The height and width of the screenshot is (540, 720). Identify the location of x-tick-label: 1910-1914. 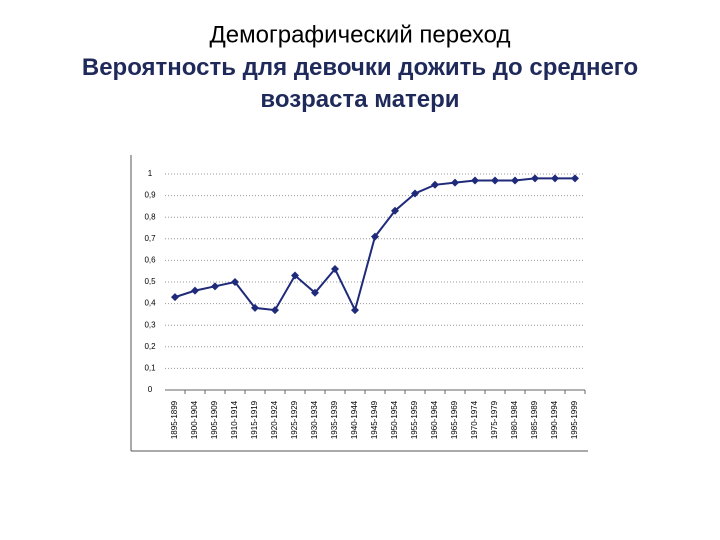
(234, 419).